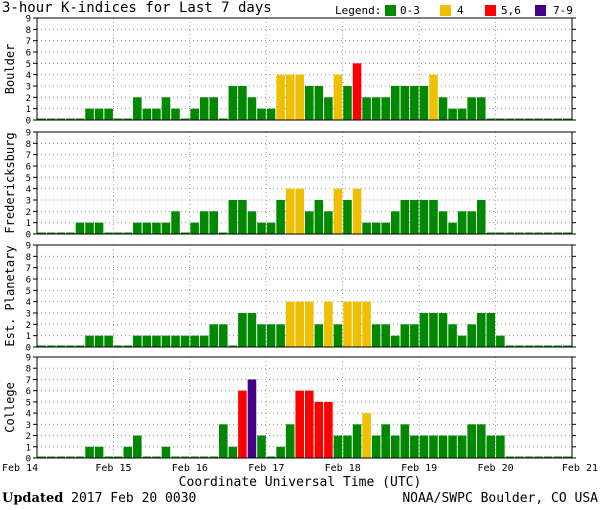 Image resolution: width=600 pixels, height=510 pixels. I want to click on ytick-label-college-2: 2, so click(28, 437).